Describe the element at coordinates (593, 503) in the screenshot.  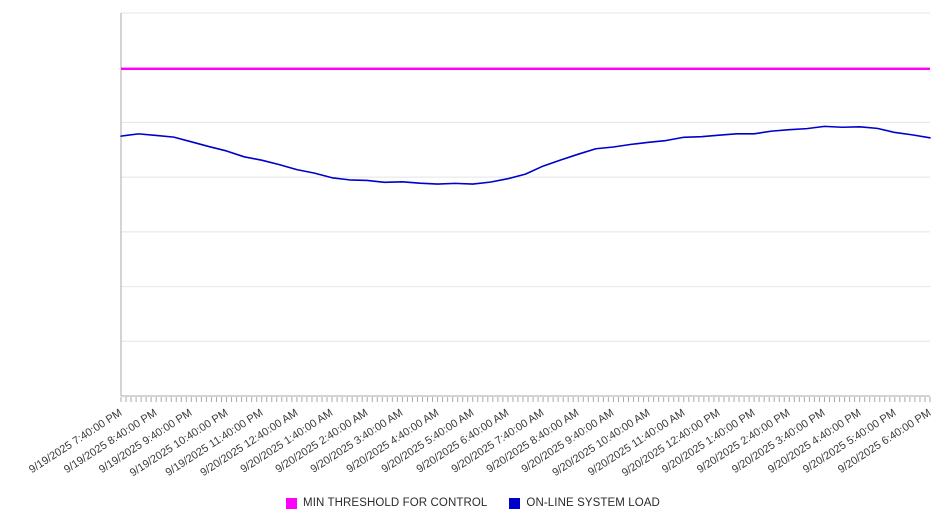
I see `legend-label: ON-LINE SYSTEM LOAD` at that location.